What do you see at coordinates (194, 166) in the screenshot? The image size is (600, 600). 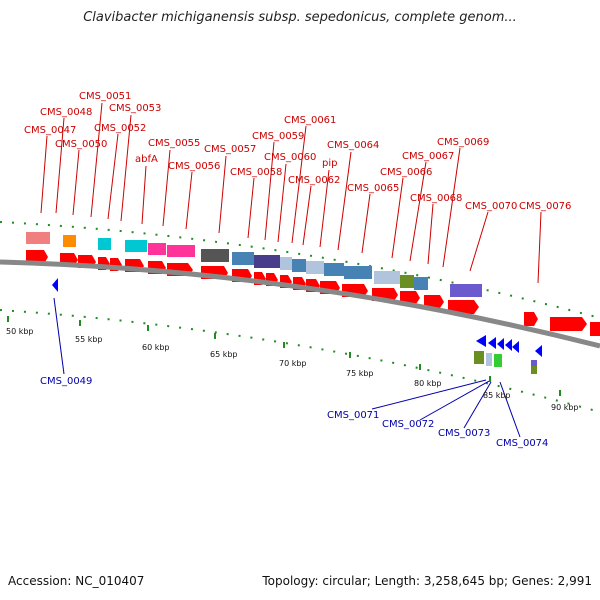 I see `gene-label: CMS_0056` at bounding box center [194, 166].